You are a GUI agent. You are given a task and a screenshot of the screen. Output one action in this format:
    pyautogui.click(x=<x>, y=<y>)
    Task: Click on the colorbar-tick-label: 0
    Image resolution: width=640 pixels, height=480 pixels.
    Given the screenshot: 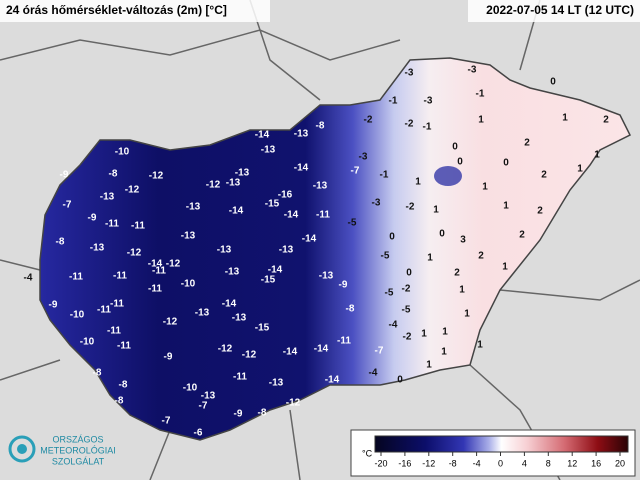 What is the action you would take?
    pyautogui.click(x=500, y=463)
    